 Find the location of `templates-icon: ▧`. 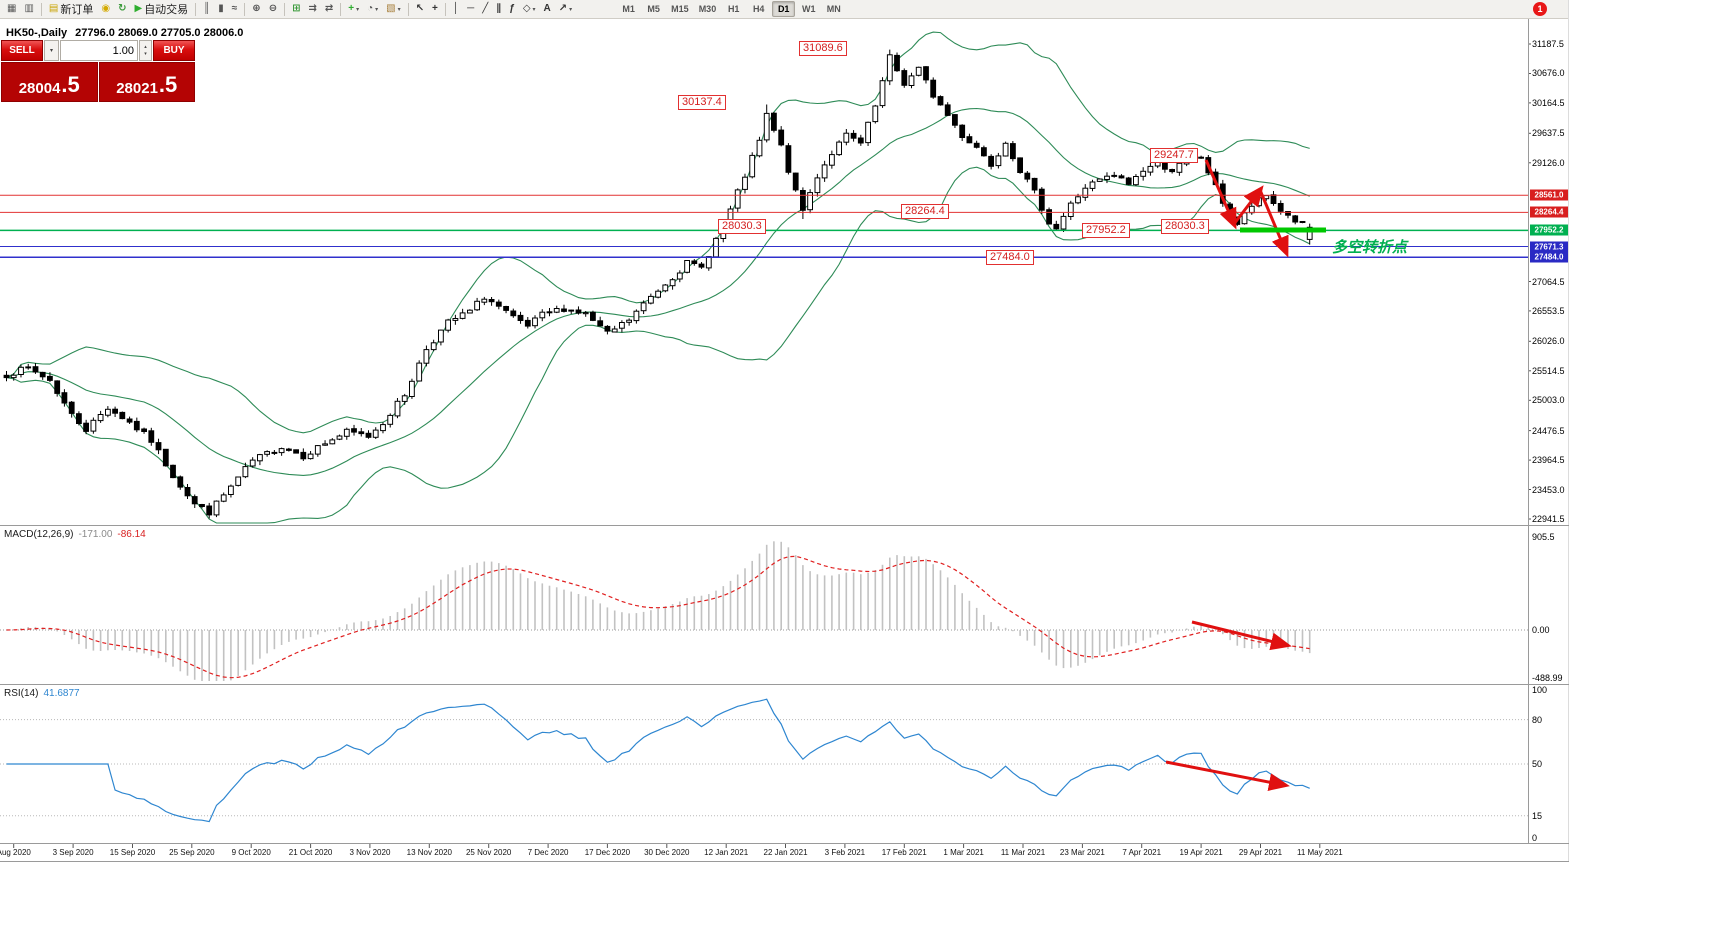

templates-icon: ▧ is located at coordinates (391, 8).